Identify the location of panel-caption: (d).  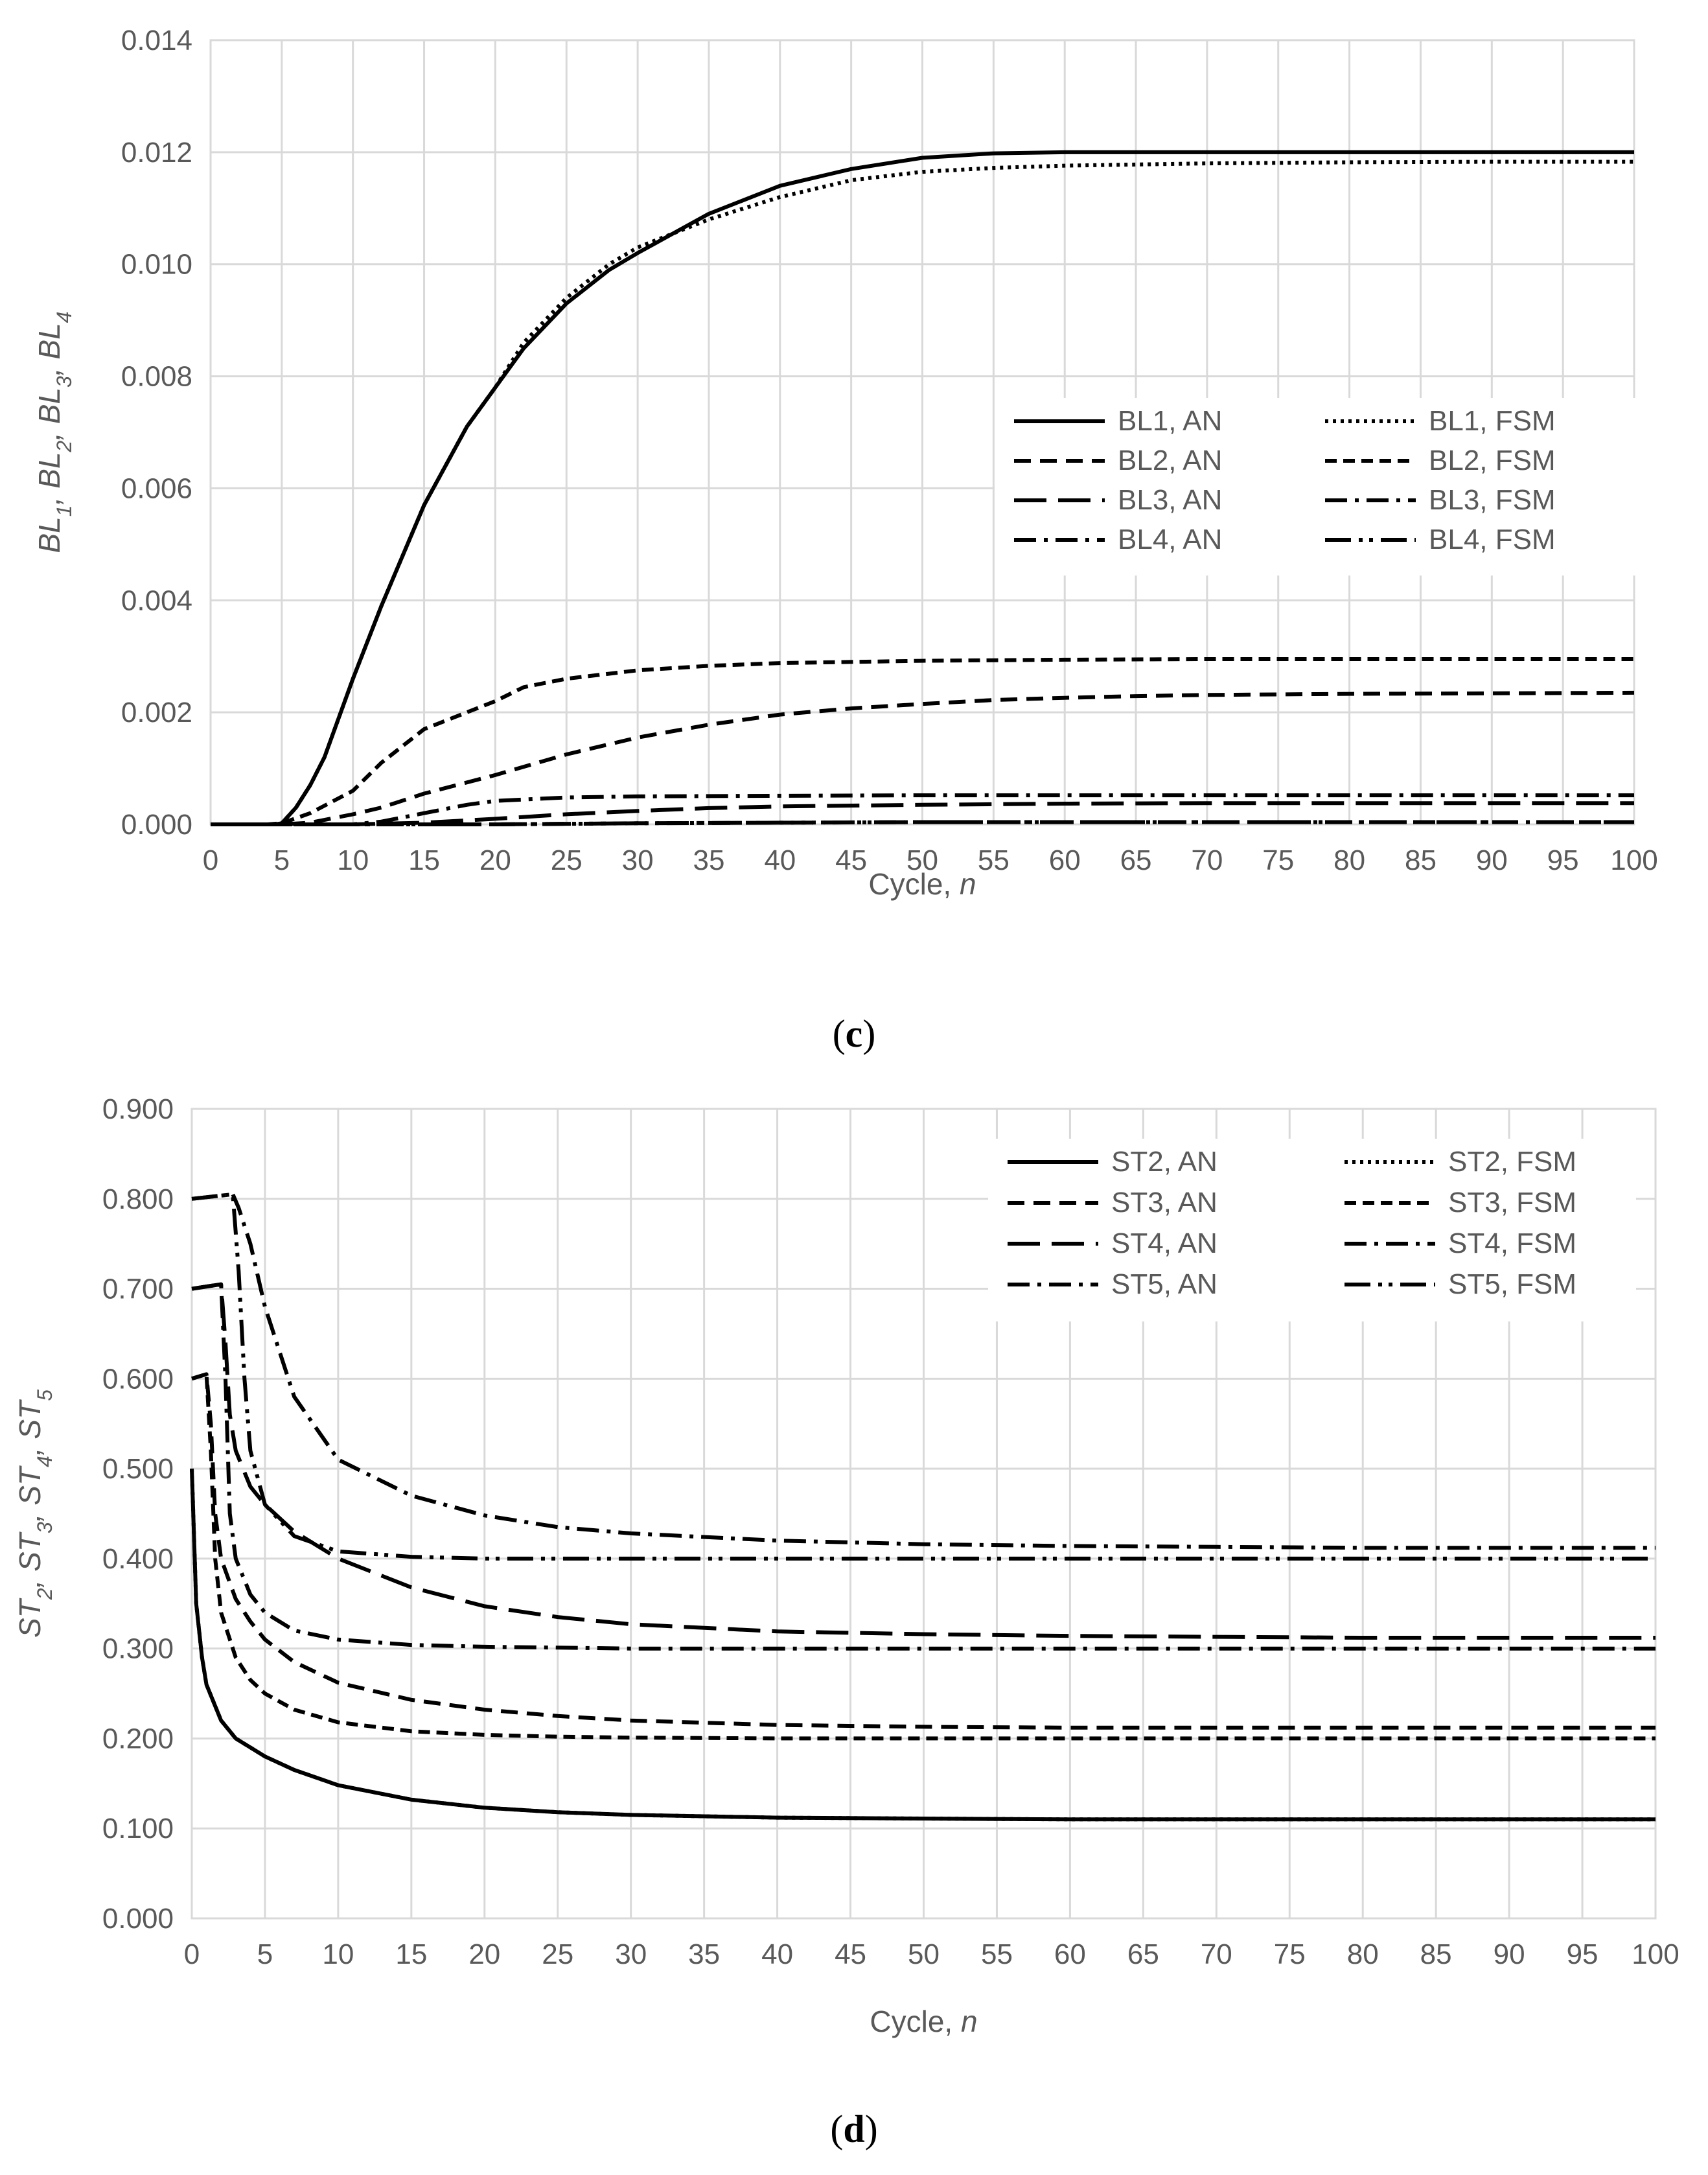
(853, 2129).